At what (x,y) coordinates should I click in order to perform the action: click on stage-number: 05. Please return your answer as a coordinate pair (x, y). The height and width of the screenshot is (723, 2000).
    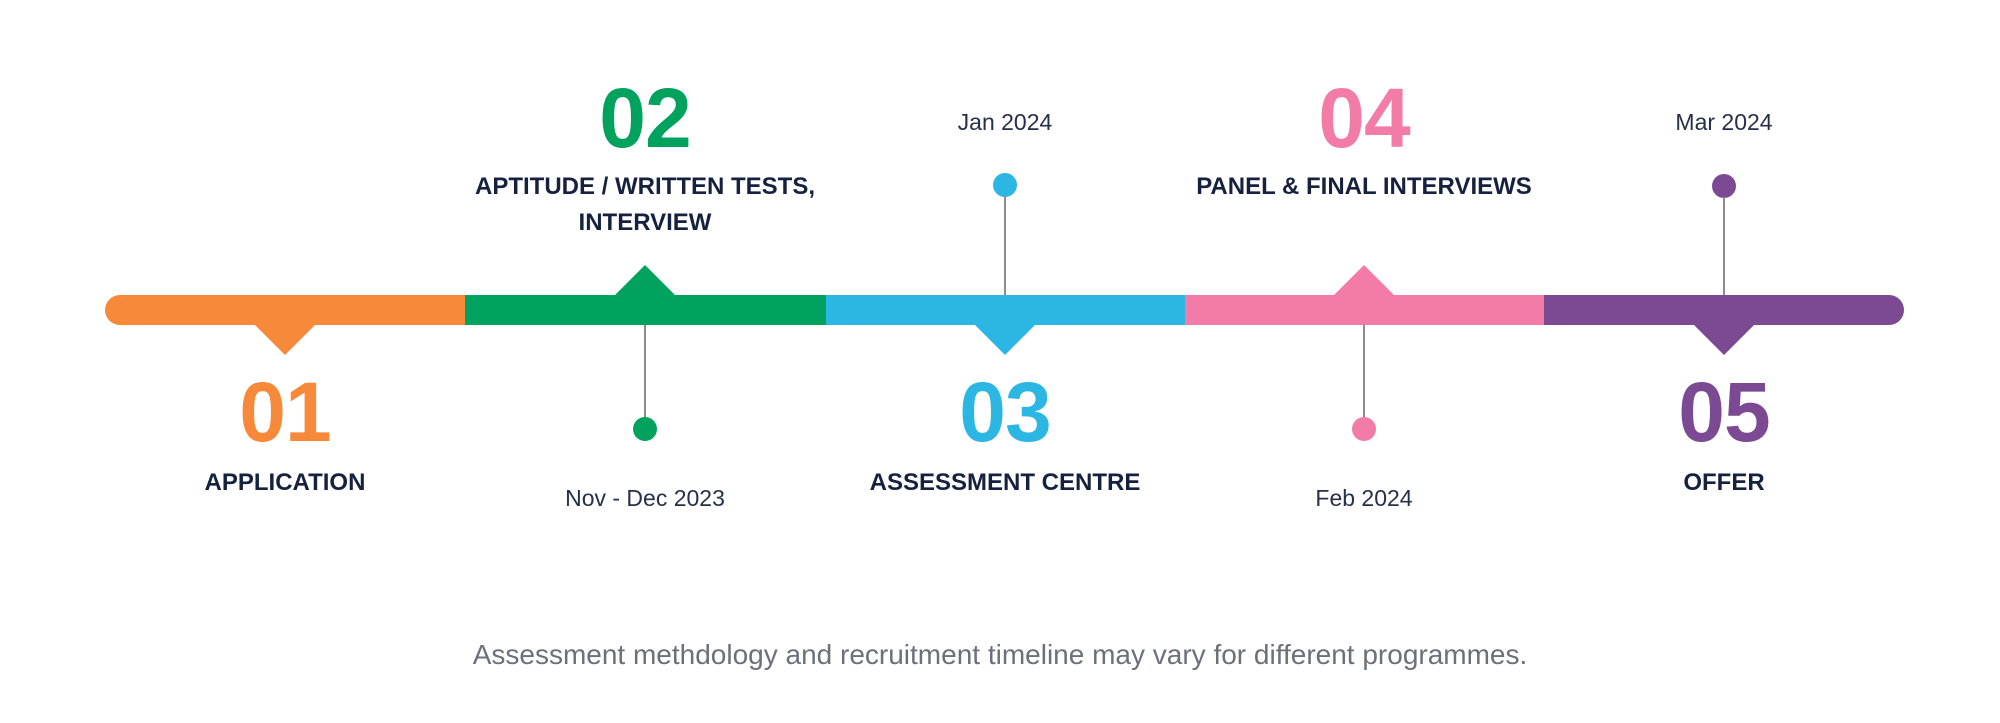
    Looking at the image, I should click on (1724, 412).